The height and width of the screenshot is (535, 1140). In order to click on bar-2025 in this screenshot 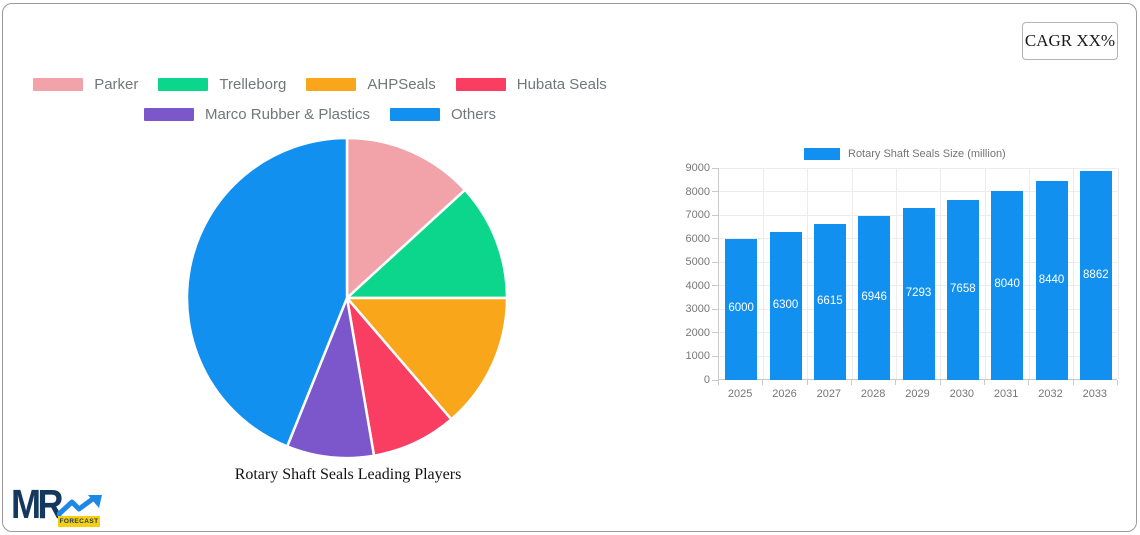, I will do `click(741, 309)`.